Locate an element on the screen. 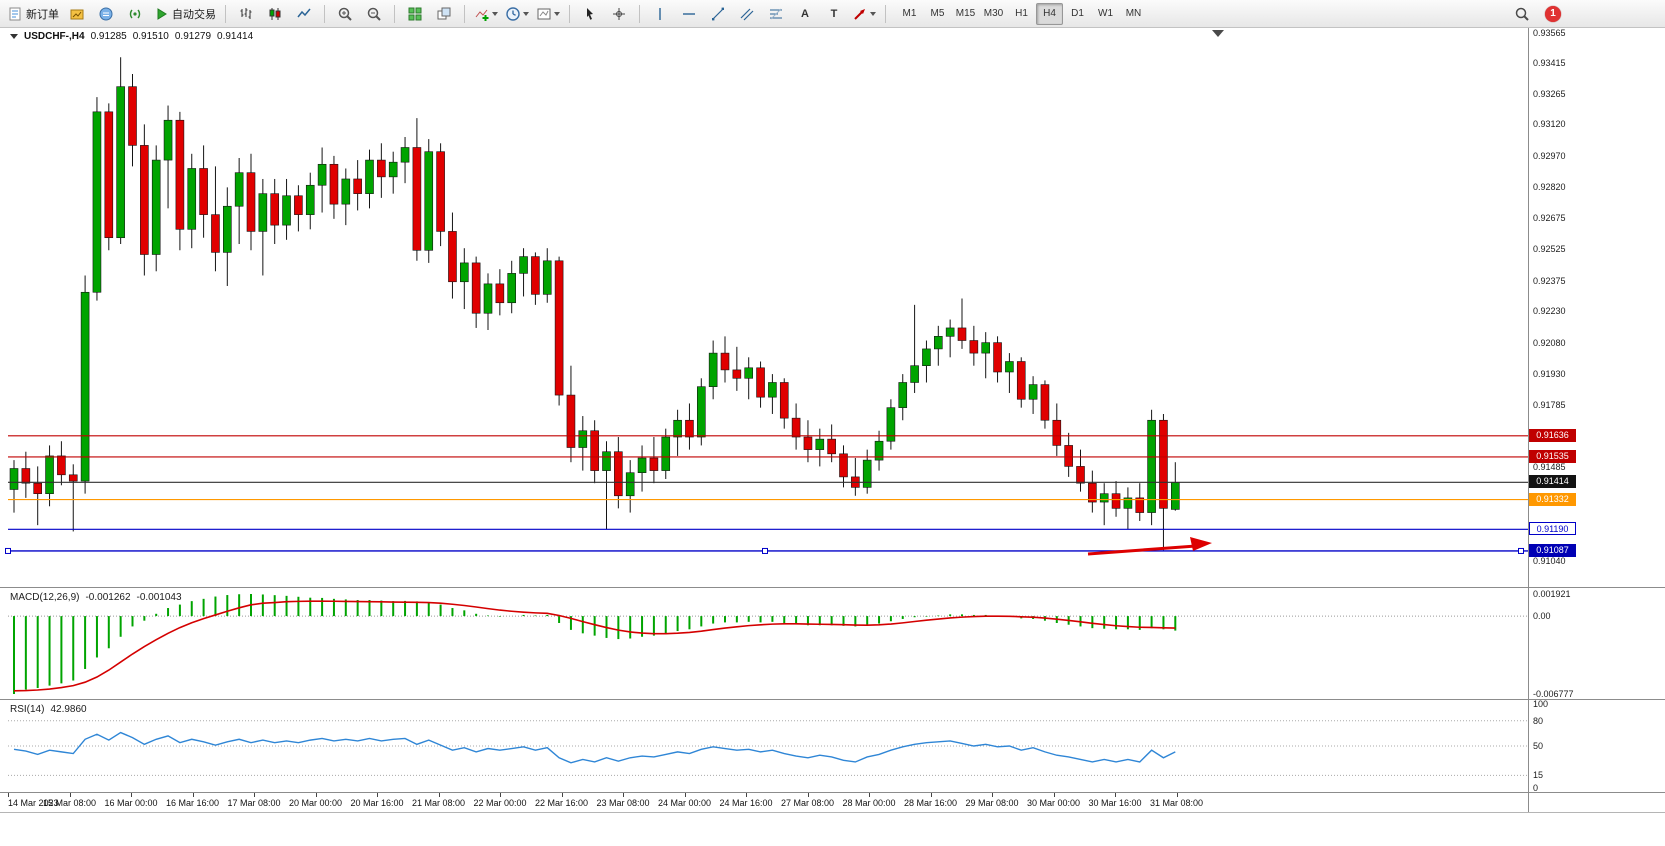 This screenshot has height=846, width=1665. crosshair-icon is located at coordinates (619, 13).